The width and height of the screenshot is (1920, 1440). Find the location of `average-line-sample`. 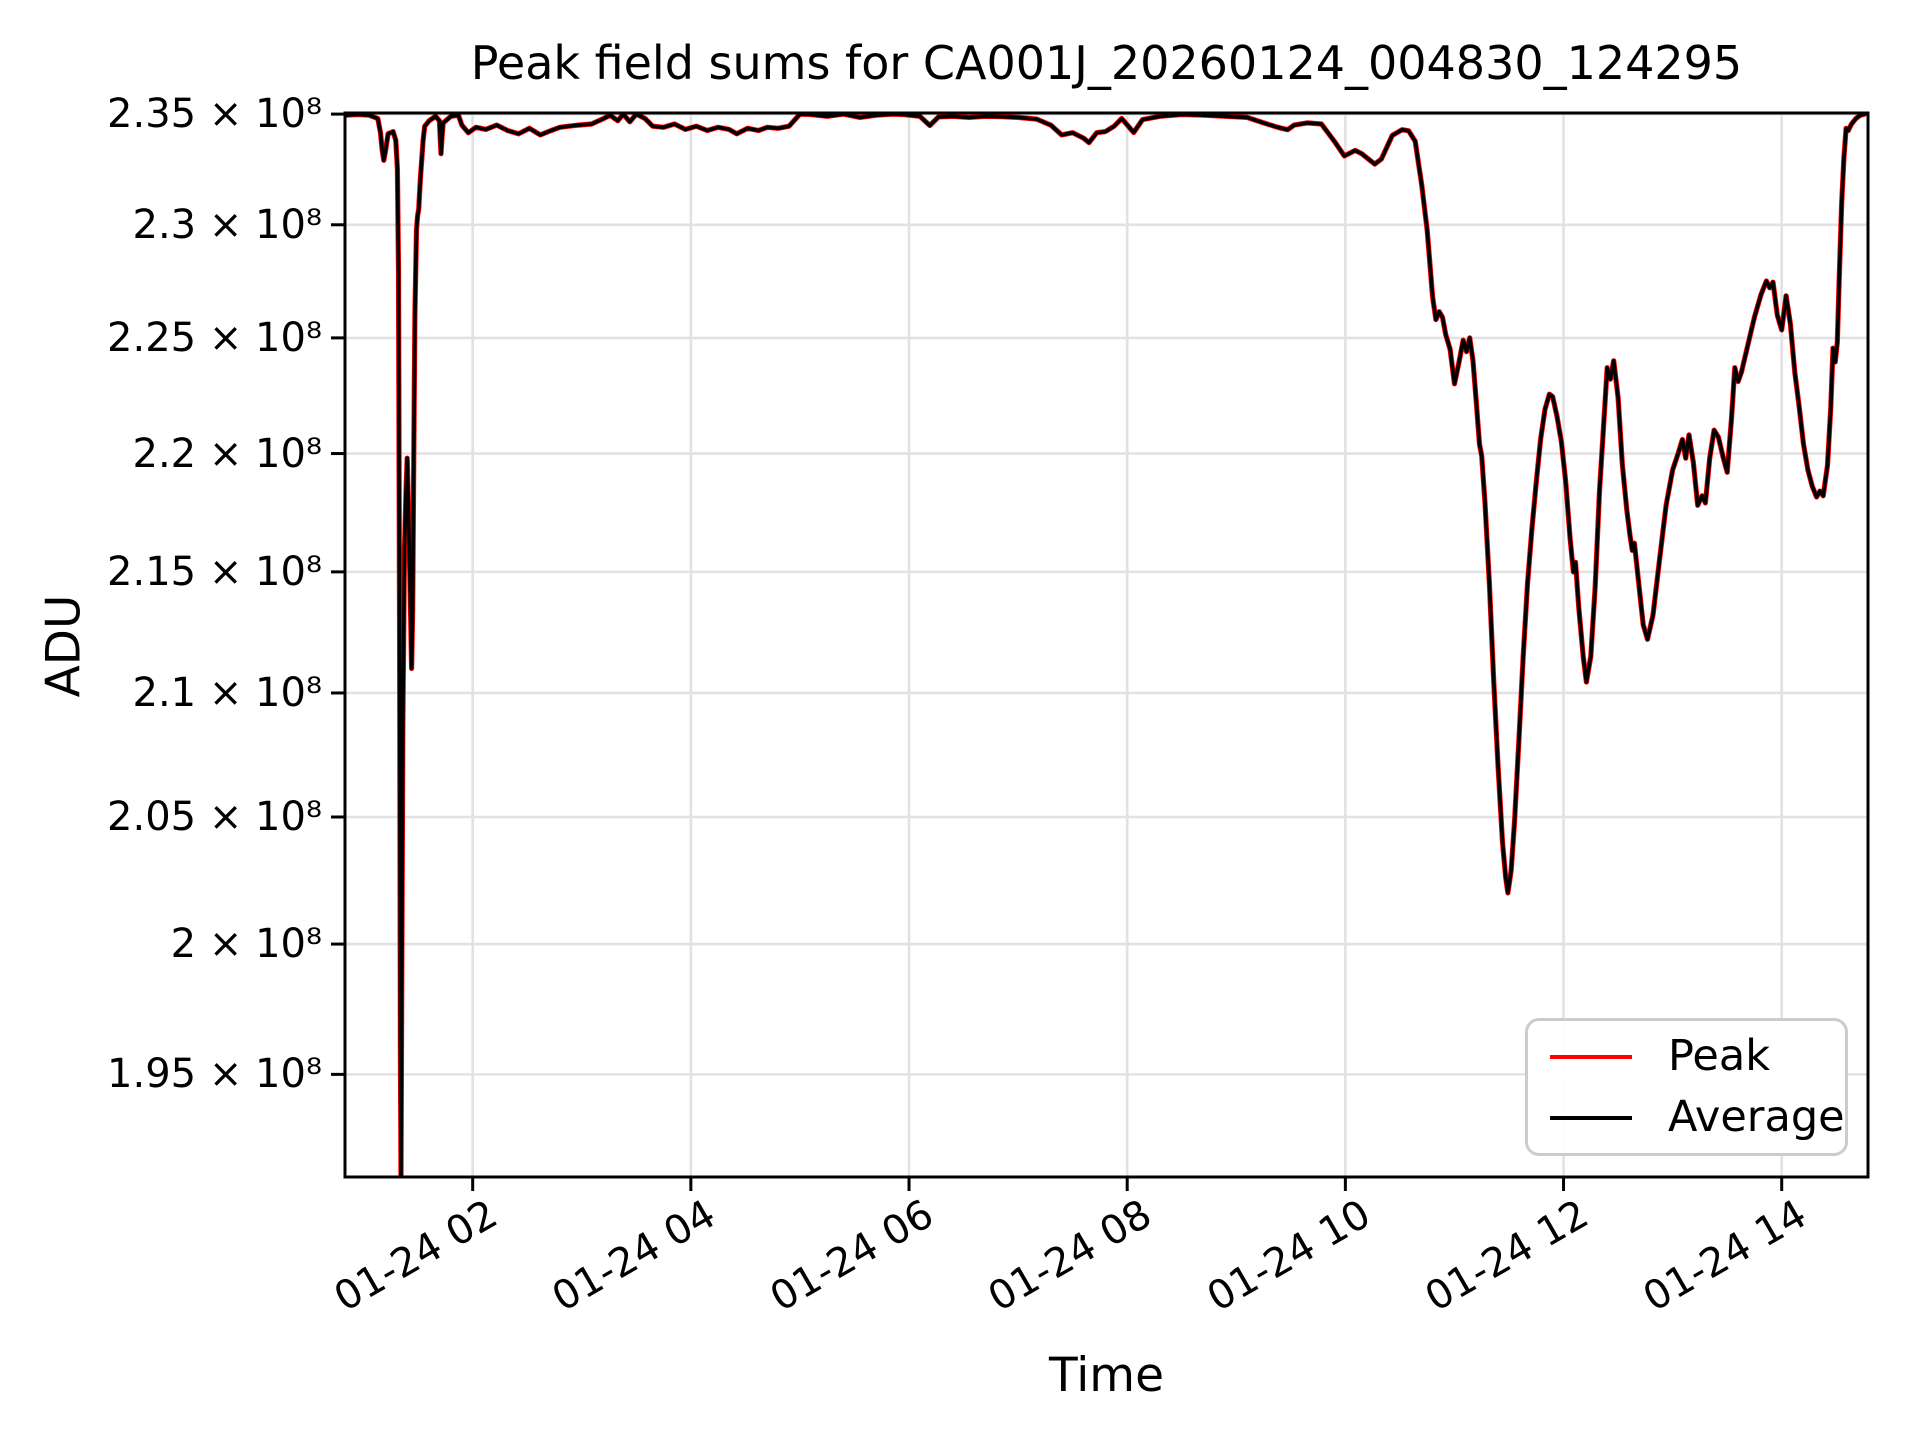

average-line-sample is located at coordinates (1591, 1117).